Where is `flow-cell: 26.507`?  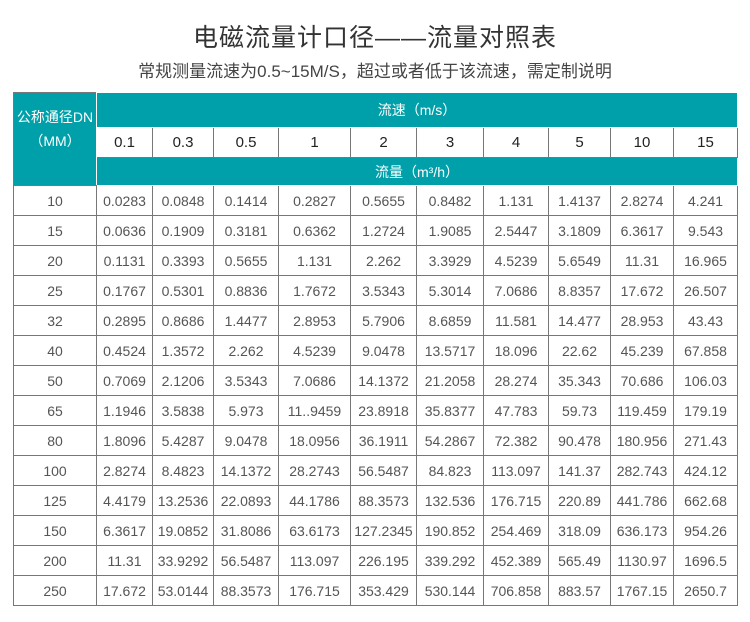
flow-cell: 26.507 is located at coordinates (705, 290).